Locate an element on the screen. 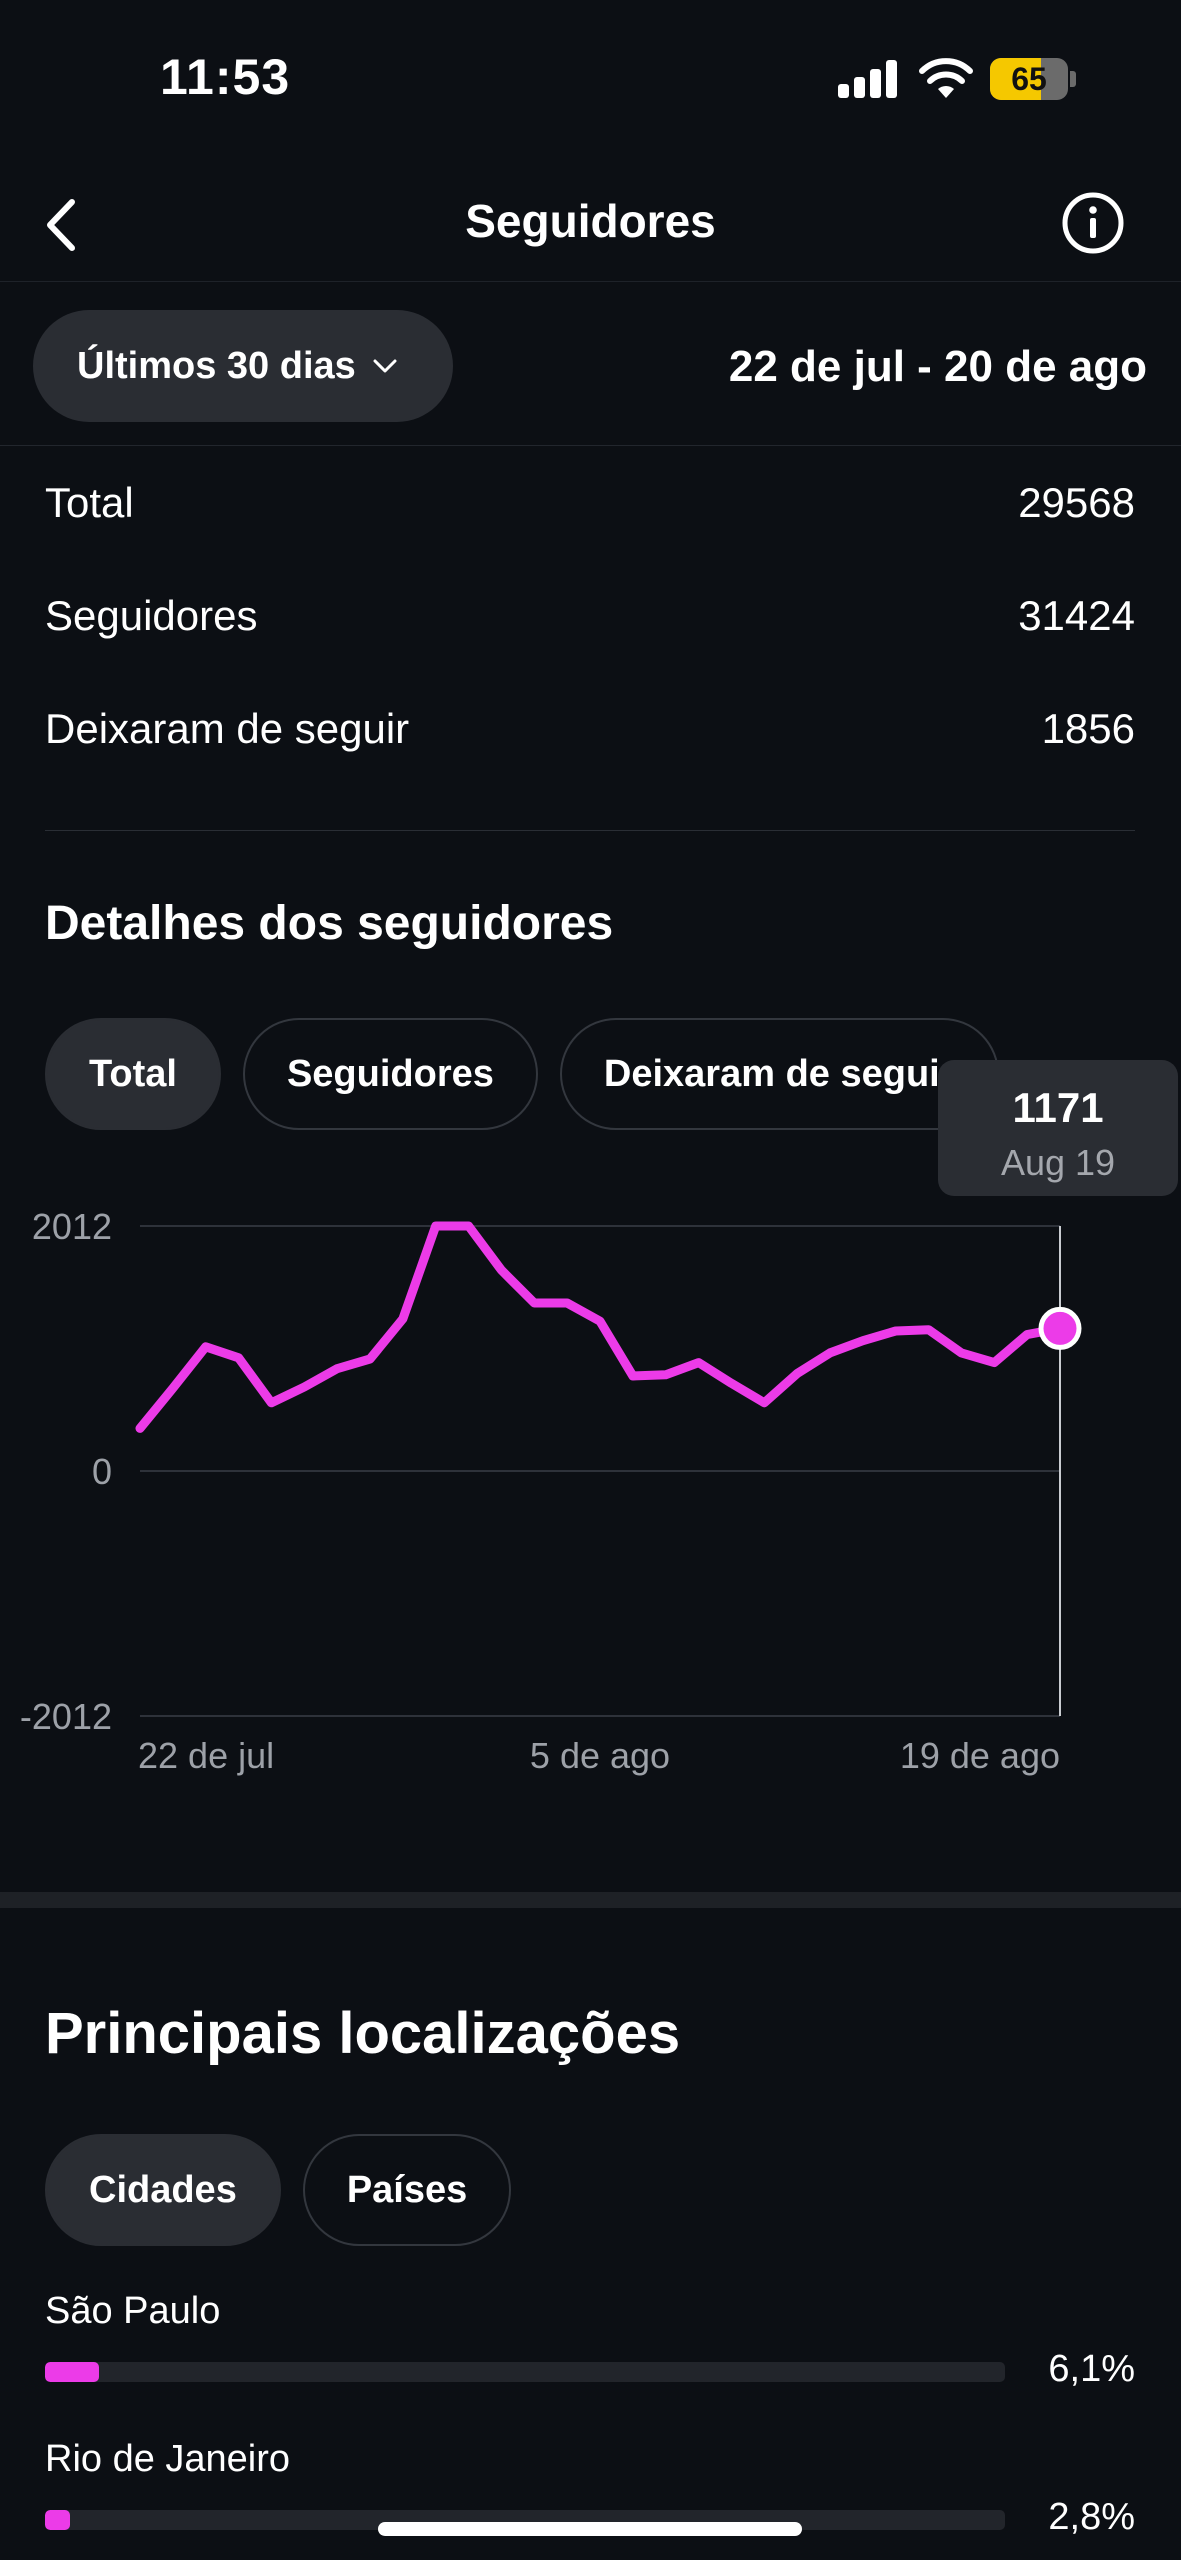 The image size is (1181, 2560). tab-cities: Cidades is located at coordinates (163, 2190).